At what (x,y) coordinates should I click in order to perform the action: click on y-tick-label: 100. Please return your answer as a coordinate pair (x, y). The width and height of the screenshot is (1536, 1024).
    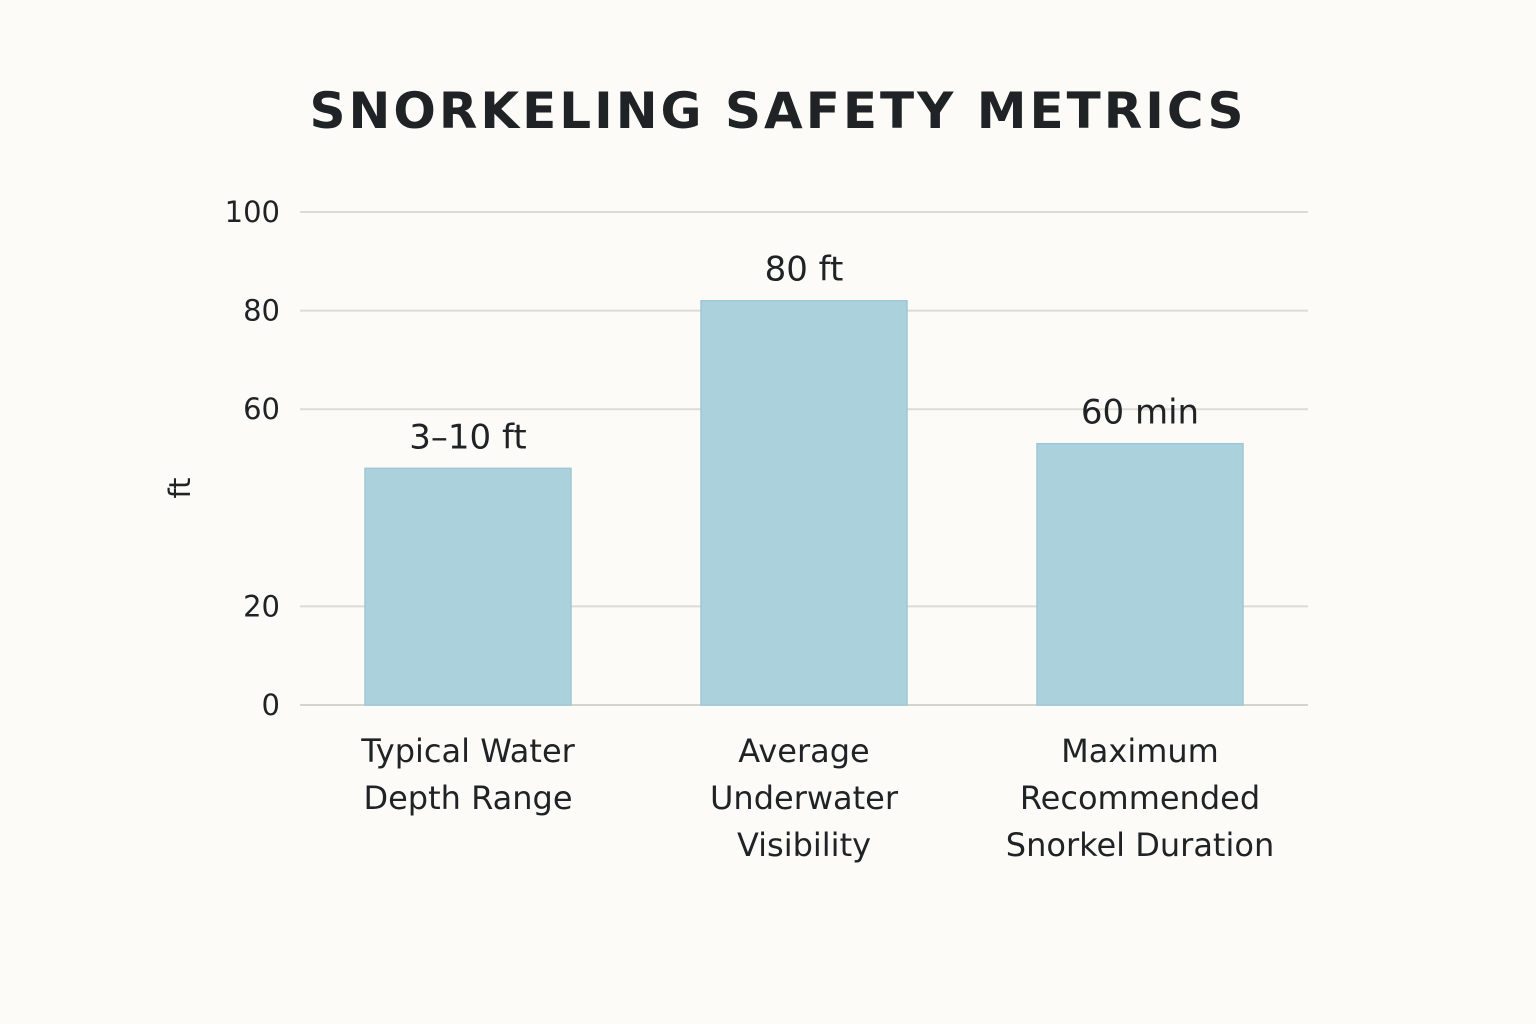
    Looking at the image, I should click on (252, 212).